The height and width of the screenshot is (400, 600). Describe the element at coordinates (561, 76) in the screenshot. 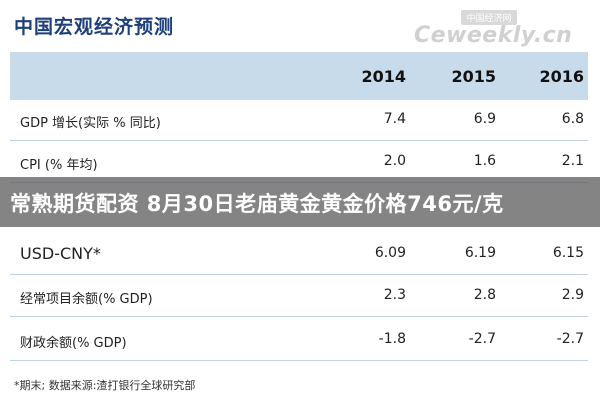

I see `year-header-2016: 2016` at that location.